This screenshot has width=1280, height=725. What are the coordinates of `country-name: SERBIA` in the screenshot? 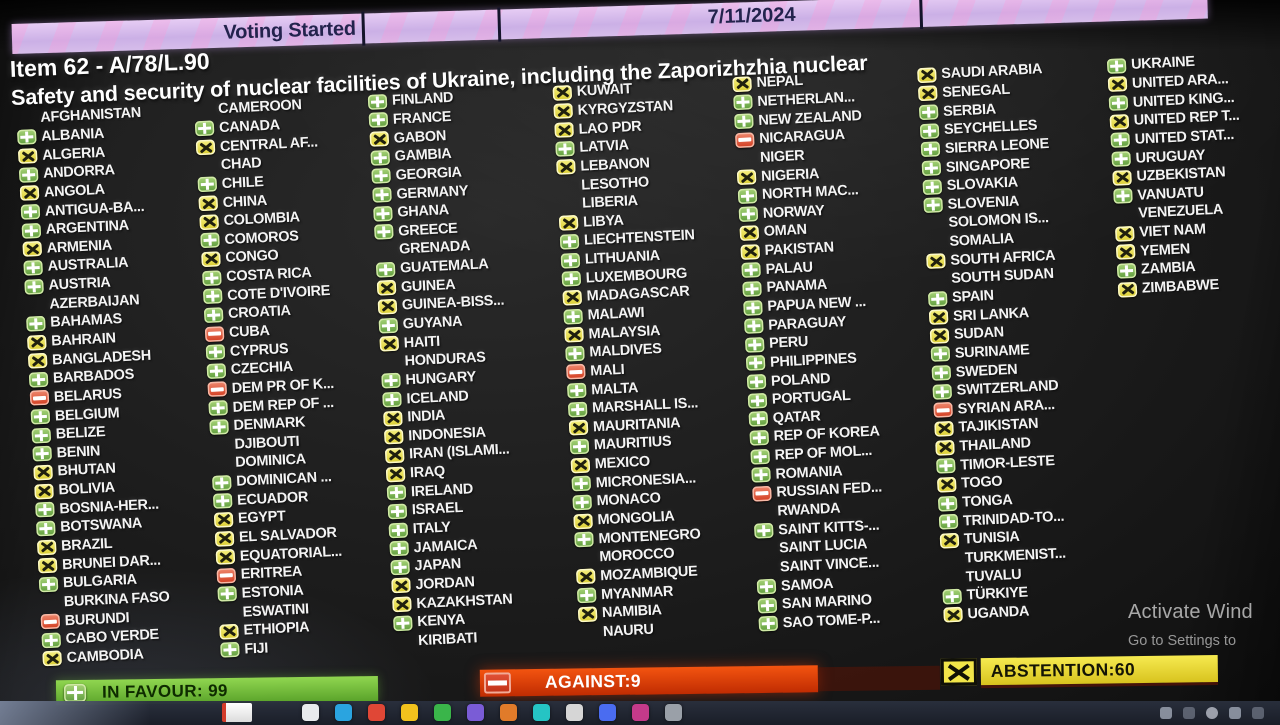 It's located at (969, 110).